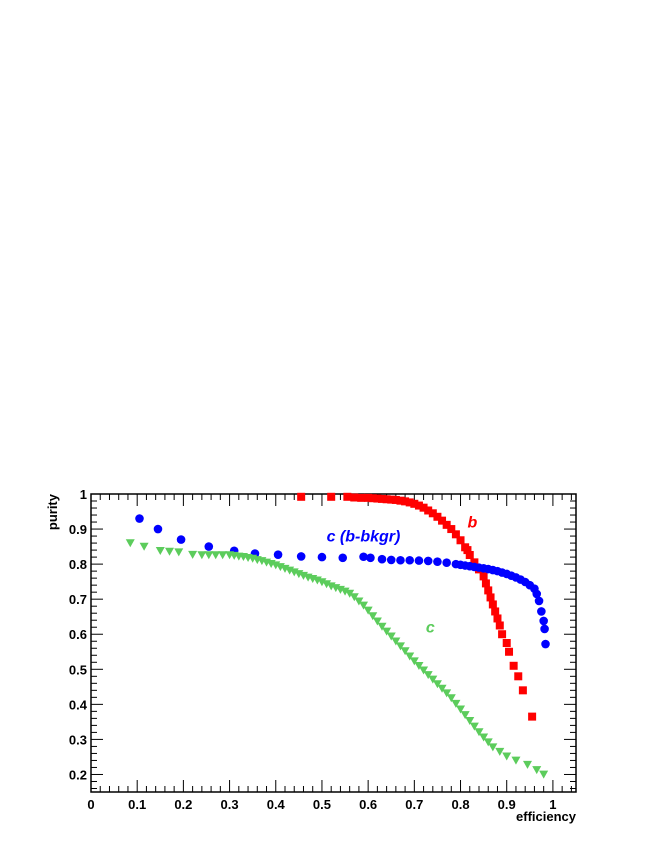  Describe the element at coordinates (90, 804) in the screenshot. I see `x-tick-label: 0` at that location.